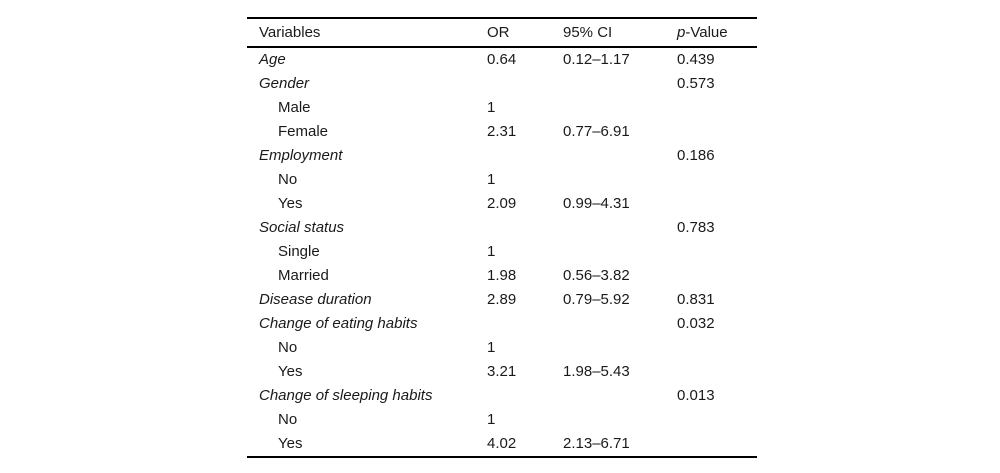 The height and width of the screenshot is (473, 1000). What do you see at coordinates (299, 251) in the screenshot?
I see `row-label: Single` at bounding box center [299, 251].